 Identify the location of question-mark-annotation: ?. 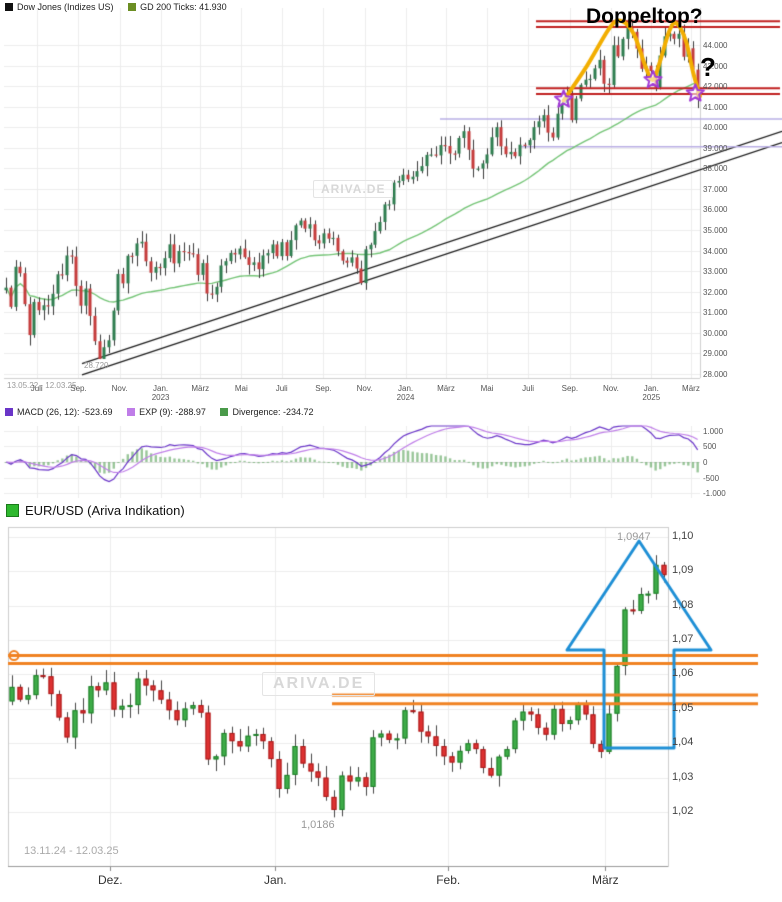
(708, 67).